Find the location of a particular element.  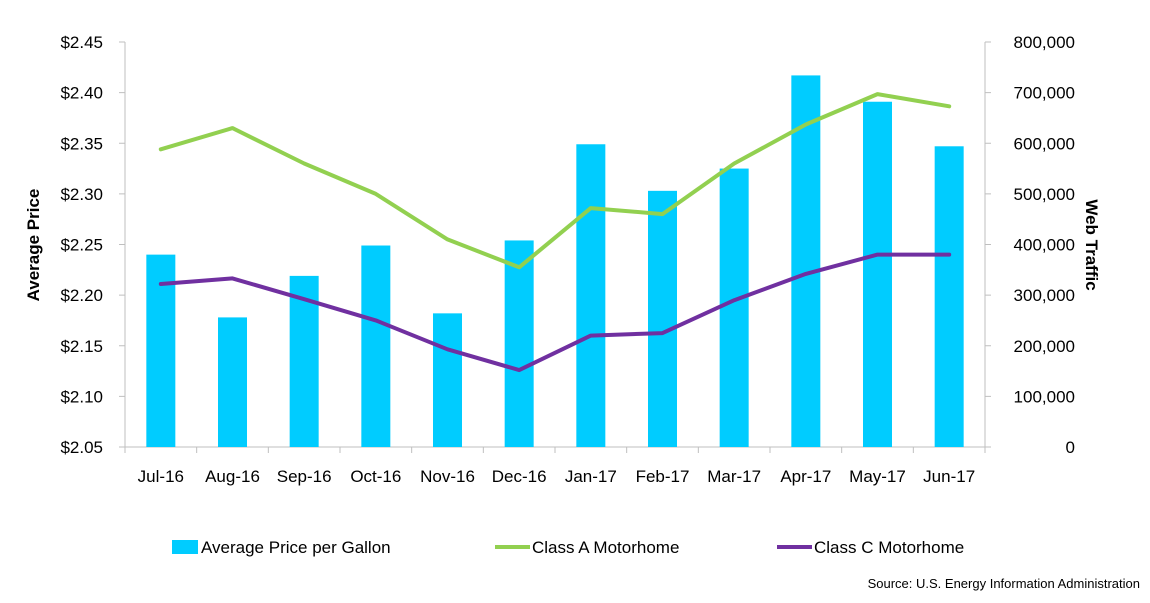

x-tick-label: Jul-16 is located at coordinates (161, 476).